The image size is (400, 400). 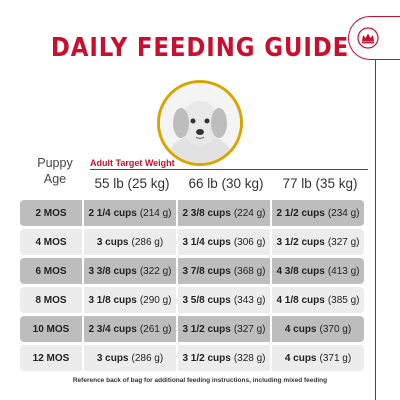 I want to click on cell-66lb: 3 1/2 cups (328 g), so click(x=224, y=358).